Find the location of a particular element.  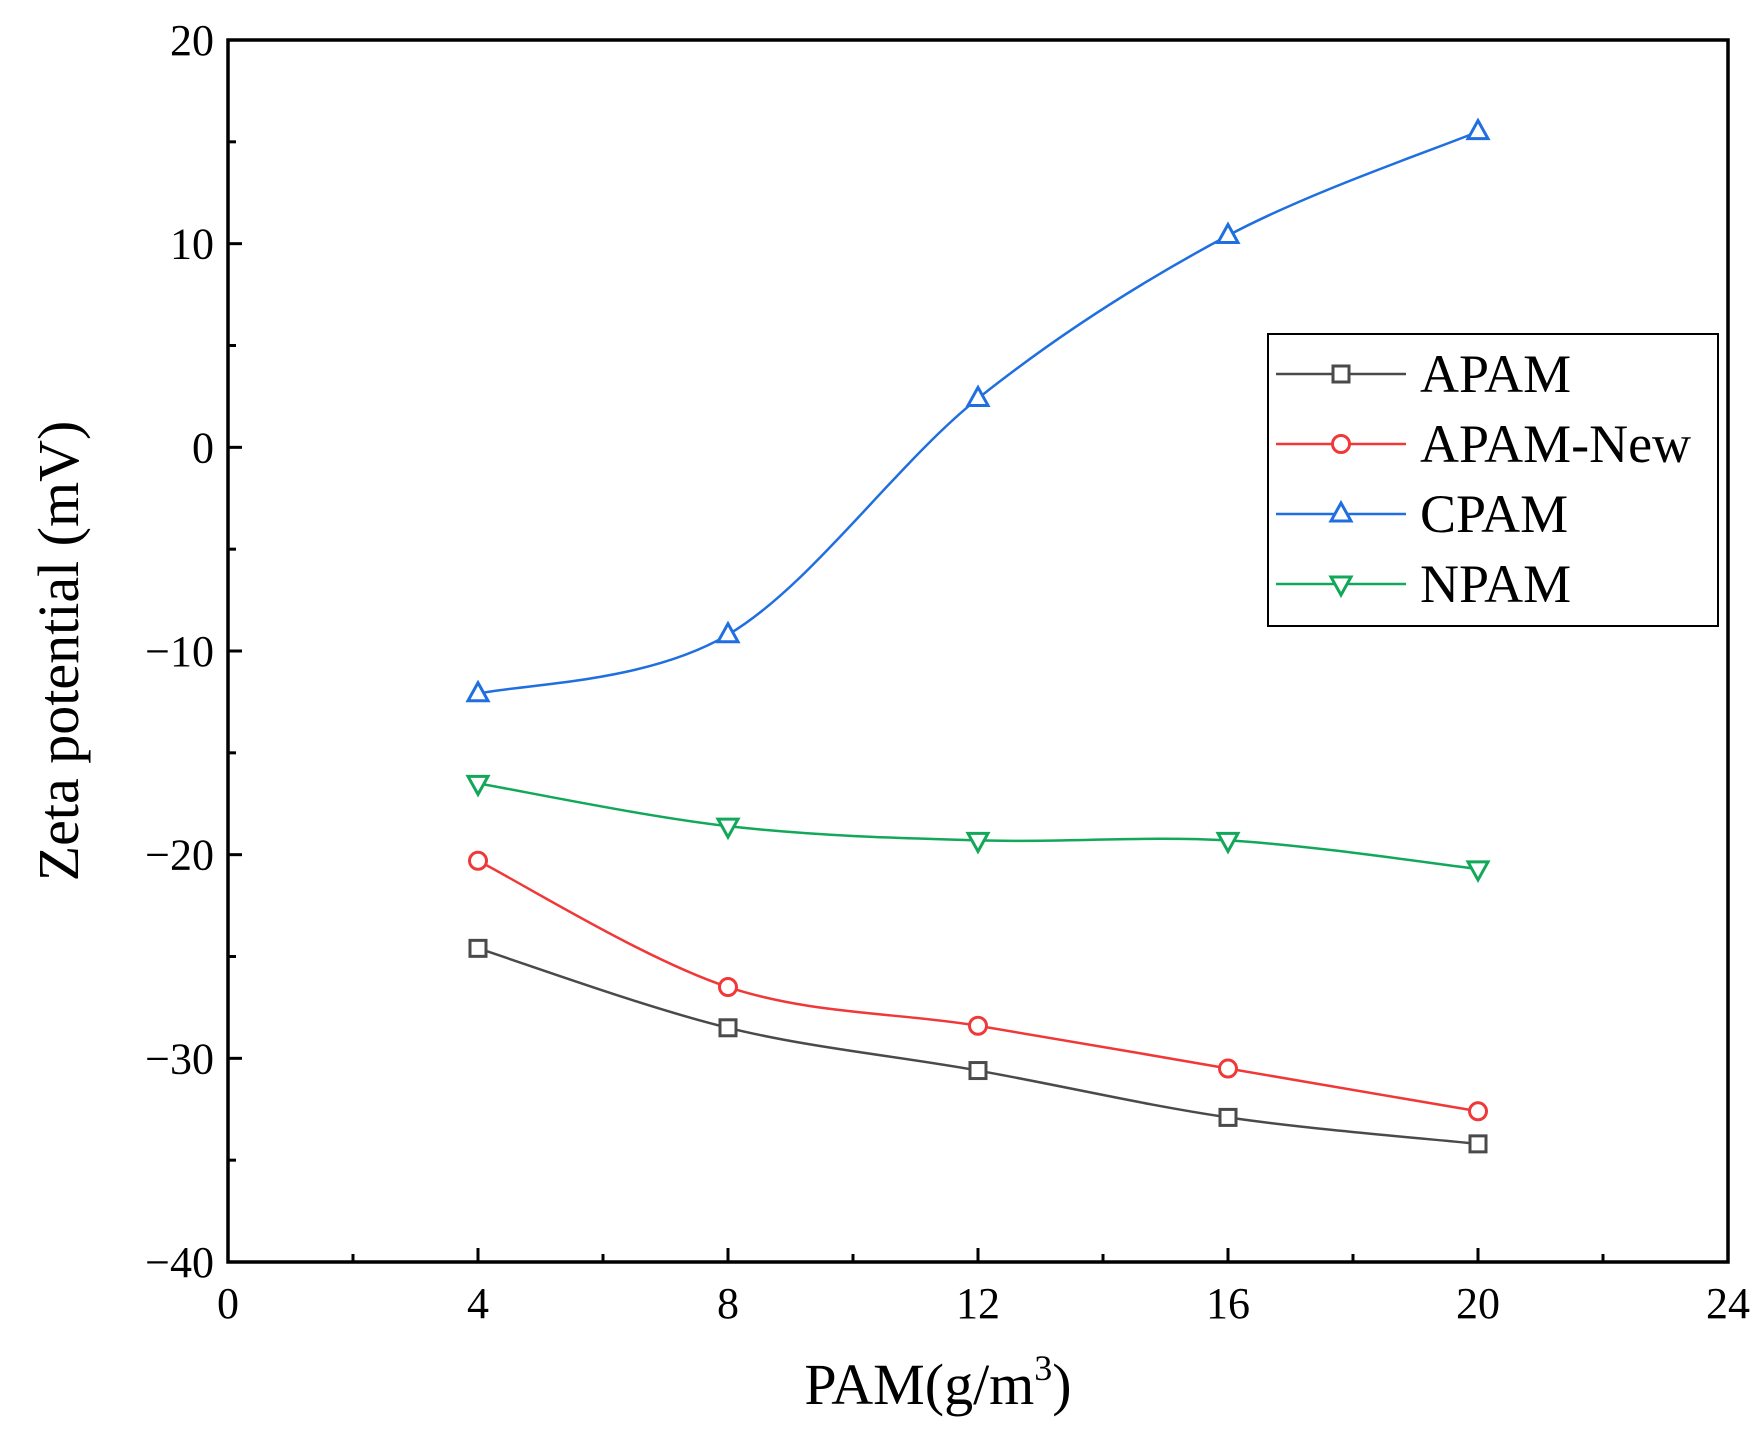

legend-marker-apam is located at coordinates (1341, 374).